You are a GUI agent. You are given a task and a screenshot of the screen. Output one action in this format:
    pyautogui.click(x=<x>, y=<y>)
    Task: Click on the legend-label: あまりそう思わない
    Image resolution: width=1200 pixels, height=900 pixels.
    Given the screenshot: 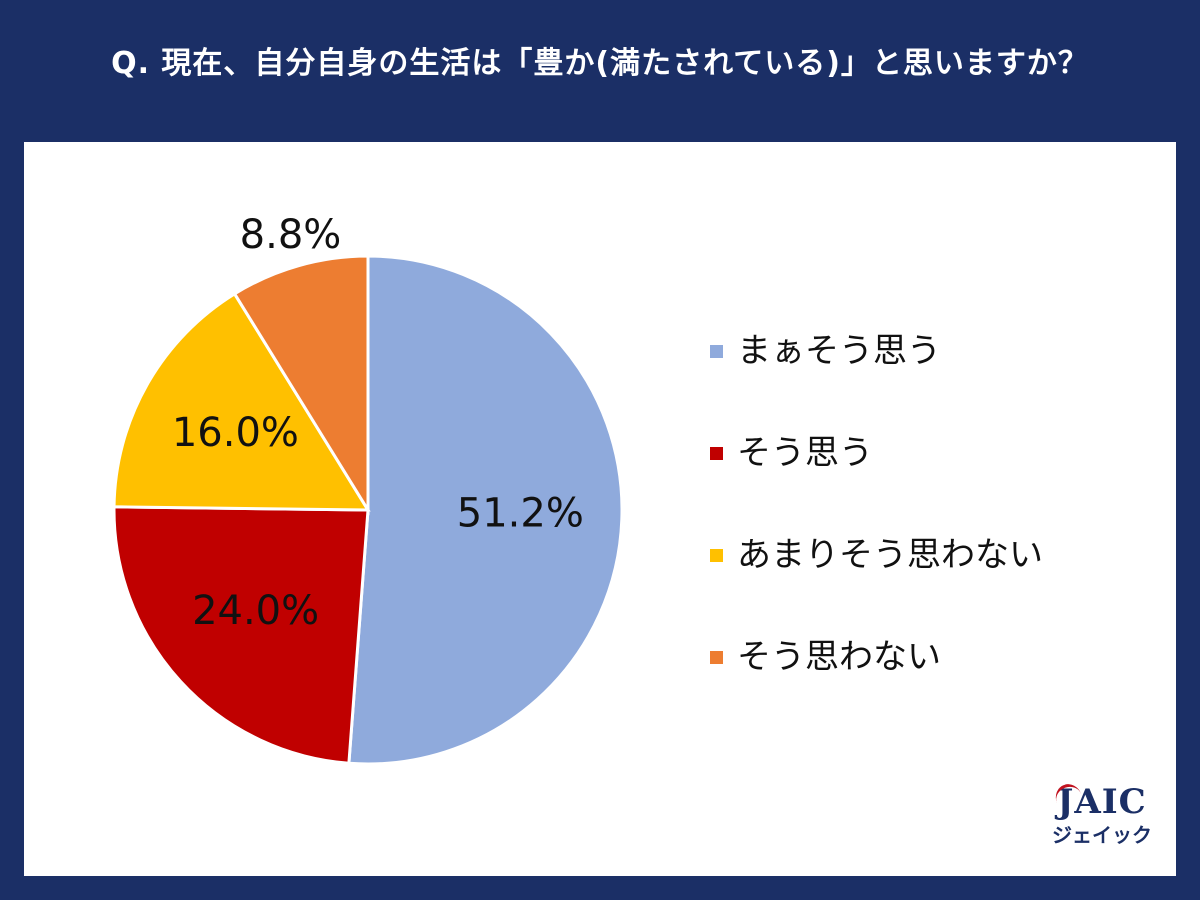 What is the action you would take?
    pyautogui.click(x=890, y=555)
    